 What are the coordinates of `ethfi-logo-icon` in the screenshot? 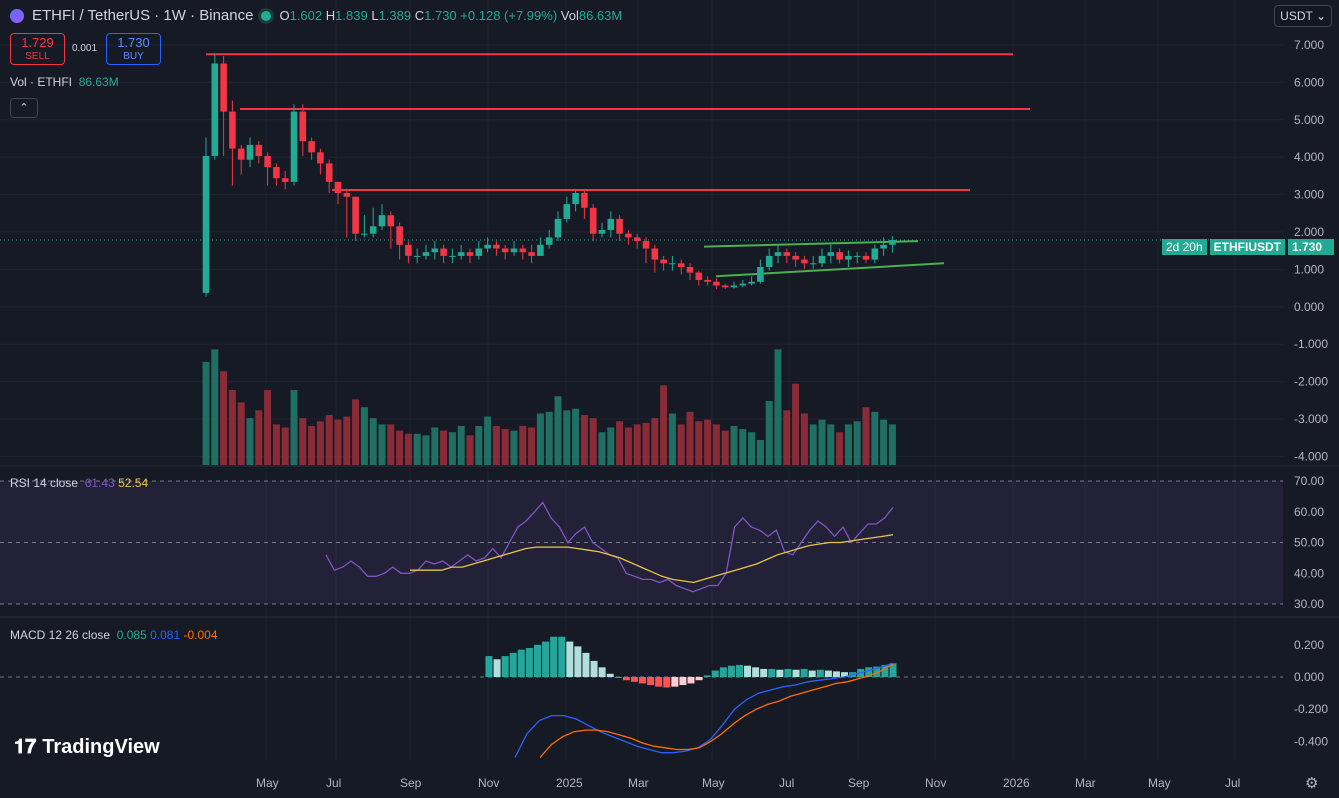 It's located at (17, 15).